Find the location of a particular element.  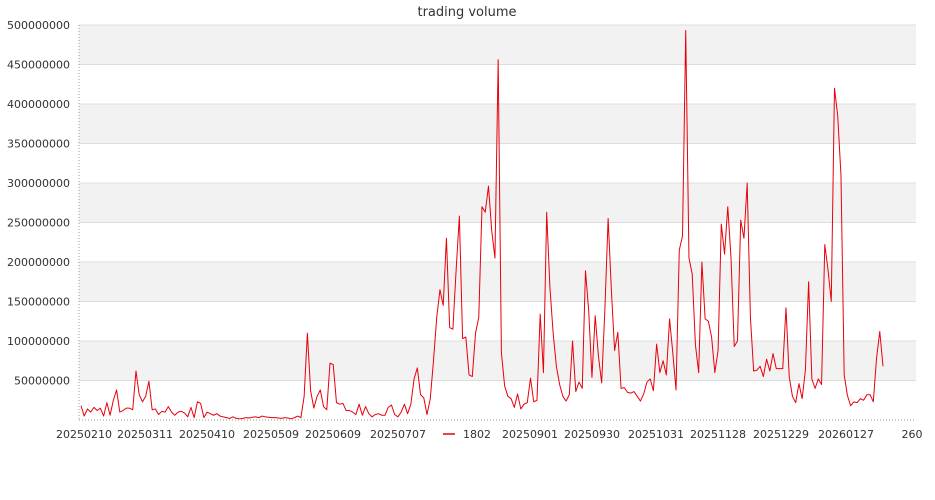

y-tick-label: 50000000 is located at coordinates (42, 381).